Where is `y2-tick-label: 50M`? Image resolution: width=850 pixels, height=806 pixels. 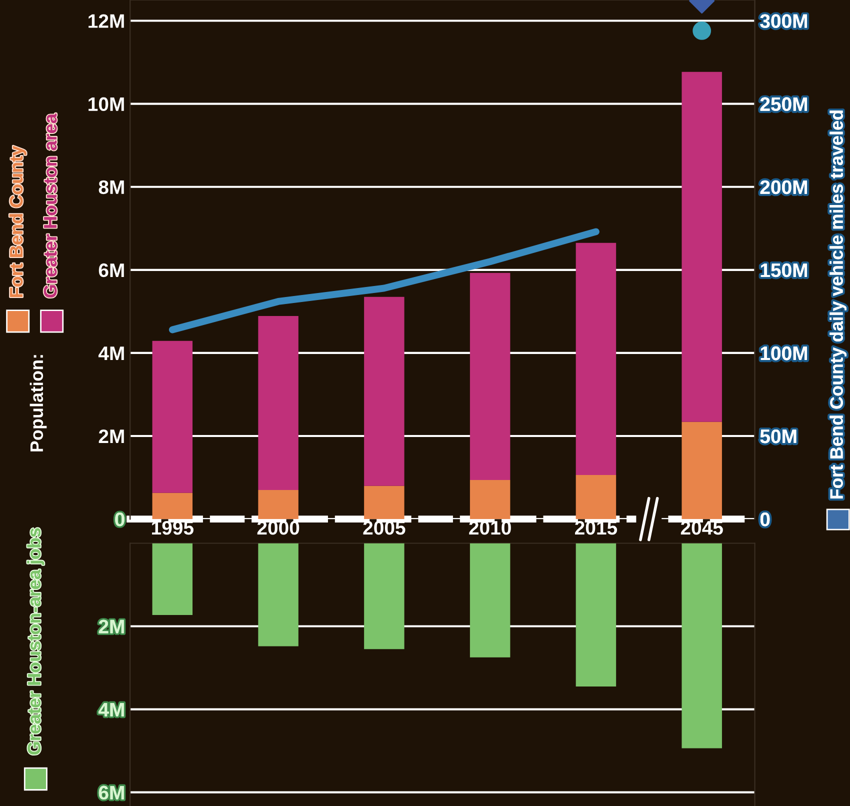
y2-tick-label: 50M is located at coordinates (778, 436).